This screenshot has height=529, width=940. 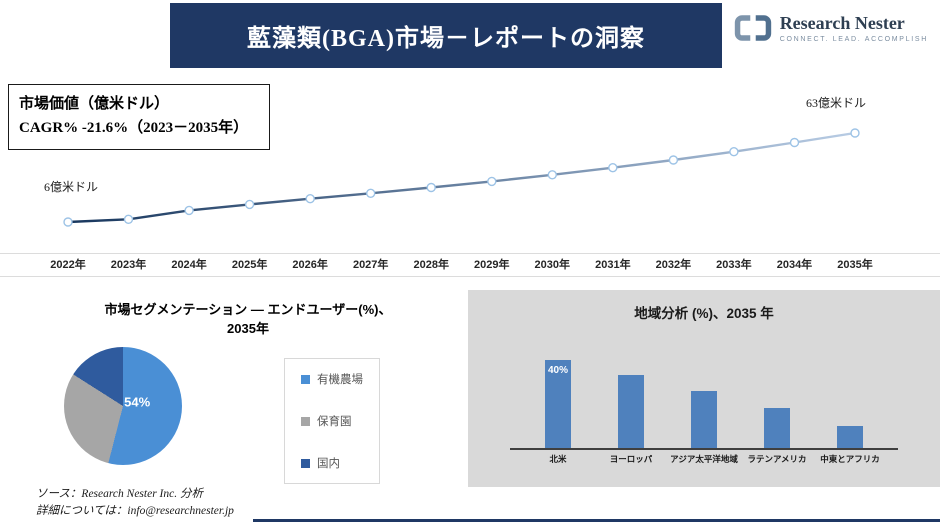 I want to click on bar-category-label: 中東とアフリカ, so click(x=850, y=459).